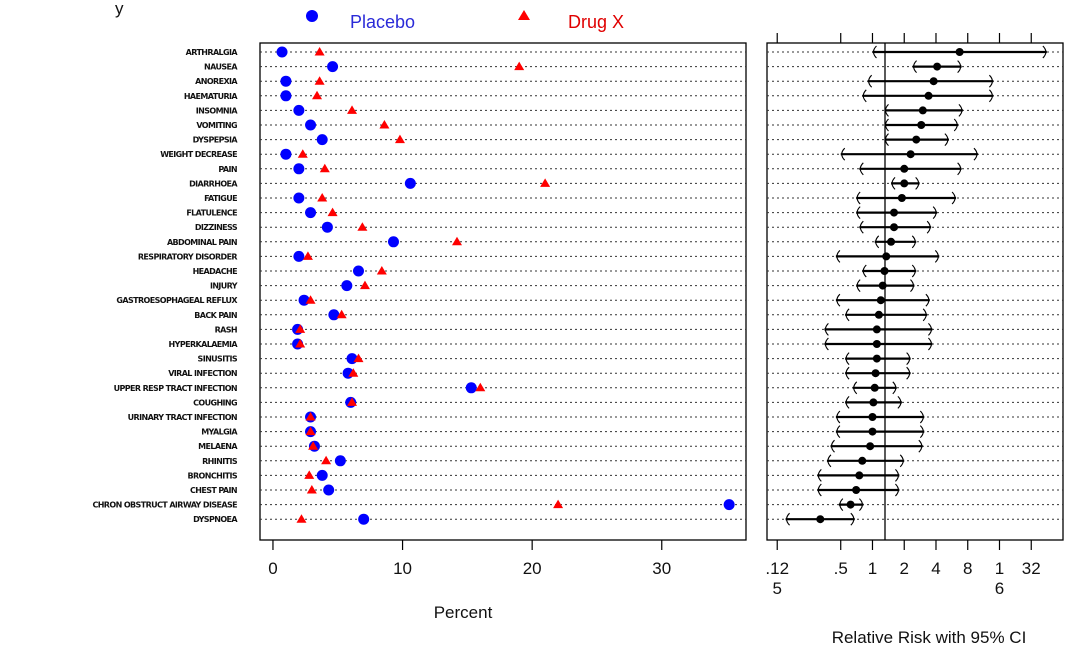 The width and height of the screenshot is (1068, 650). Describe the element at coordinates (463, 612) in the screenshot. I see `percent-axis-title: Percent` at that location.